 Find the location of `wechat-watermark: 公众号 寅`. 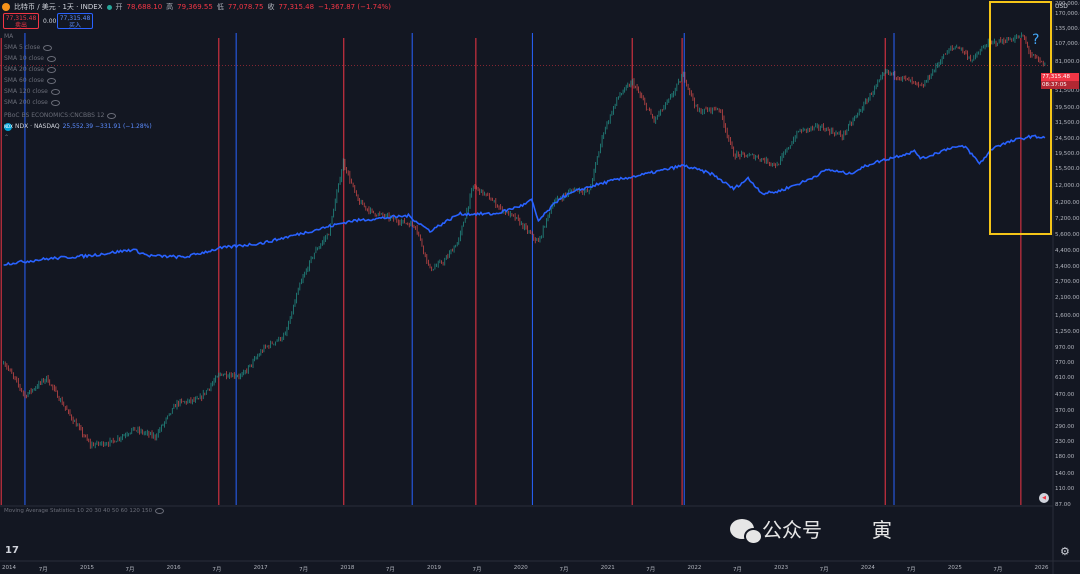

wechat-watermark: 公众号 寅 is located at coordinates (811, 529).